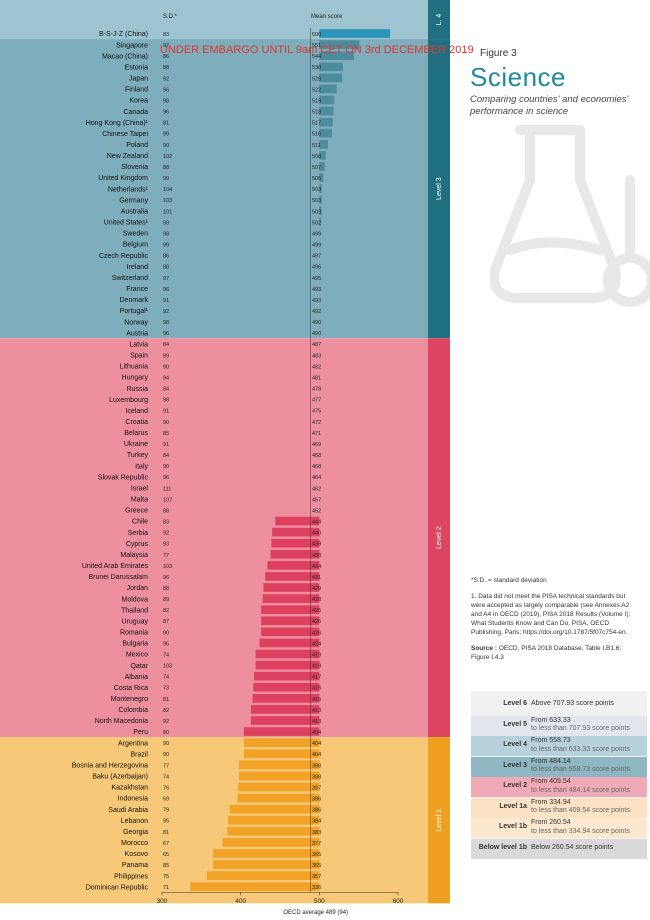  What do you see at coordinates (551, 720) in the screenshot?
I see `legend-range-from: From 633.33` at bounding box center [551, 720].